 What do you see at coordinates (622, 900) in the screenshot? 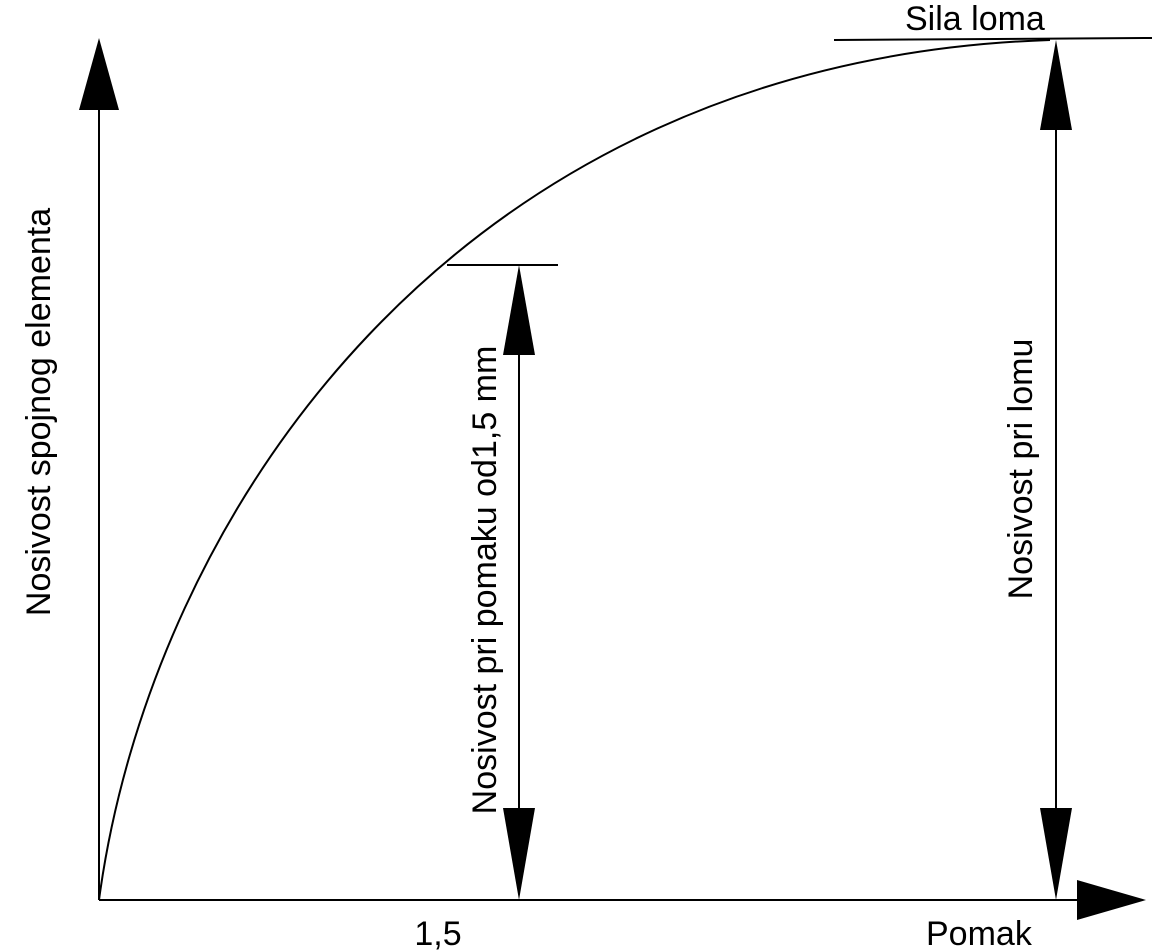
I see `x-axis` at bounding box center [622, 900].